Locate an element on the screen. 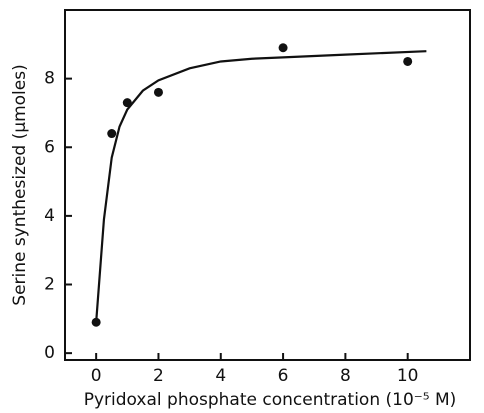  x-tick-label: 6 is located at coordinates (283, 376).